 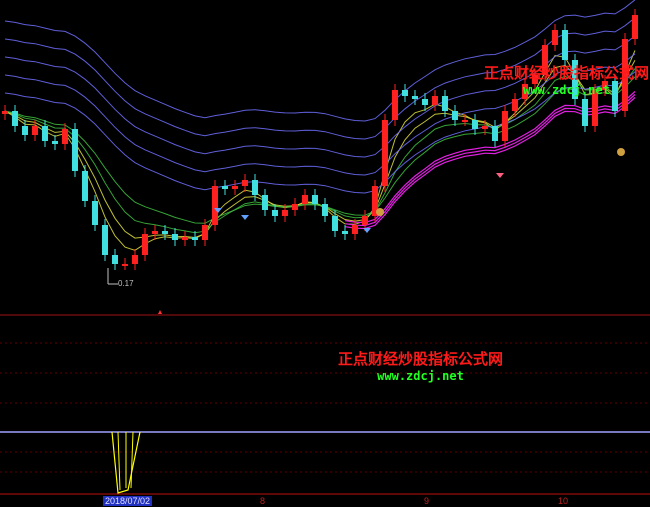 I want to click on x-tick-label: 8, so click(x=263, y=501).